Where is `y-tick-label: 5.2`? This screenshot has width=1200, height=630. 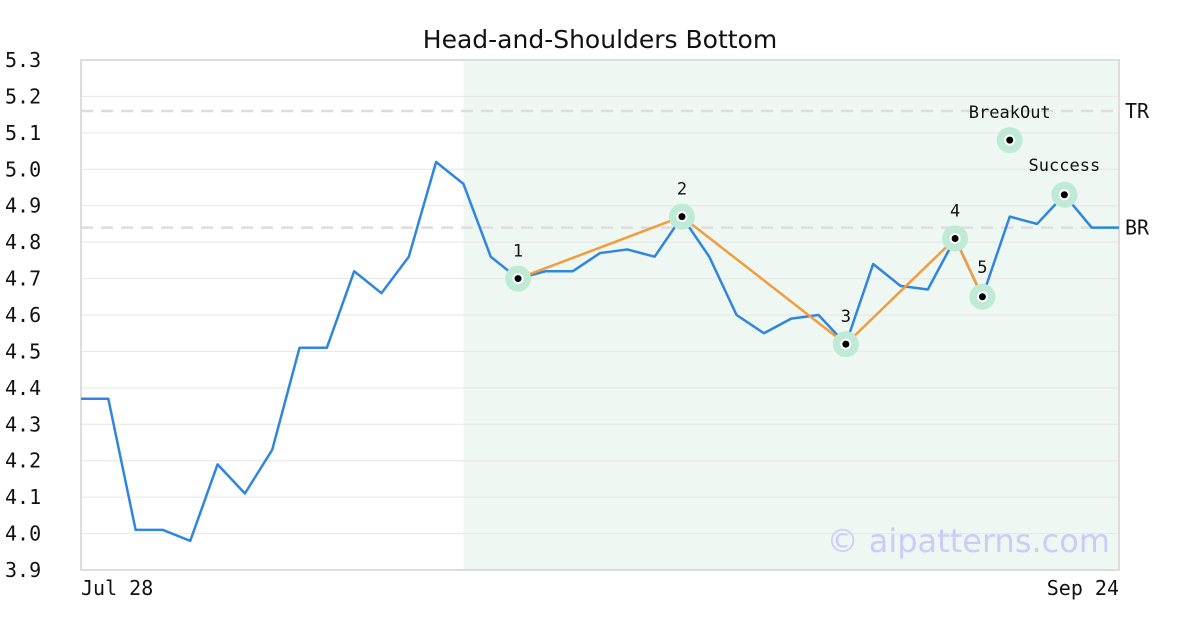 y-tick-label: 5.2 is located at coordinates (23, 96).